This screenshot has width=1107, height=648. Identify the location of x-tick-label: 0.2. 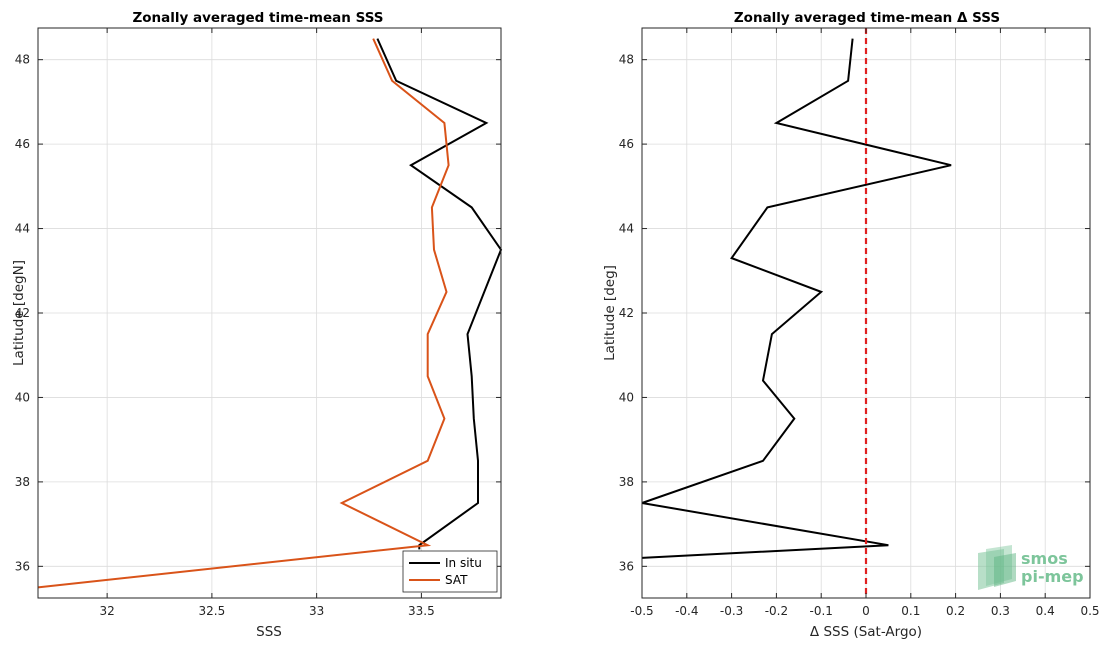
(955, 611).